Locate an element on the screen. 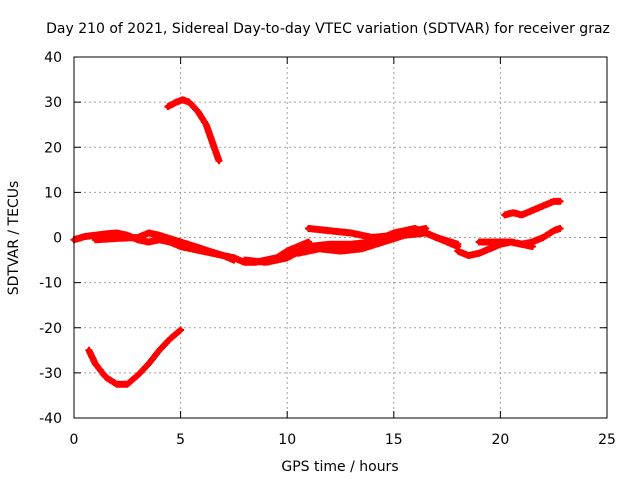 Image resolution: width=640 pixels, height=480 pixels. y-tick-label: 40 is located at coordinates (53, 58).